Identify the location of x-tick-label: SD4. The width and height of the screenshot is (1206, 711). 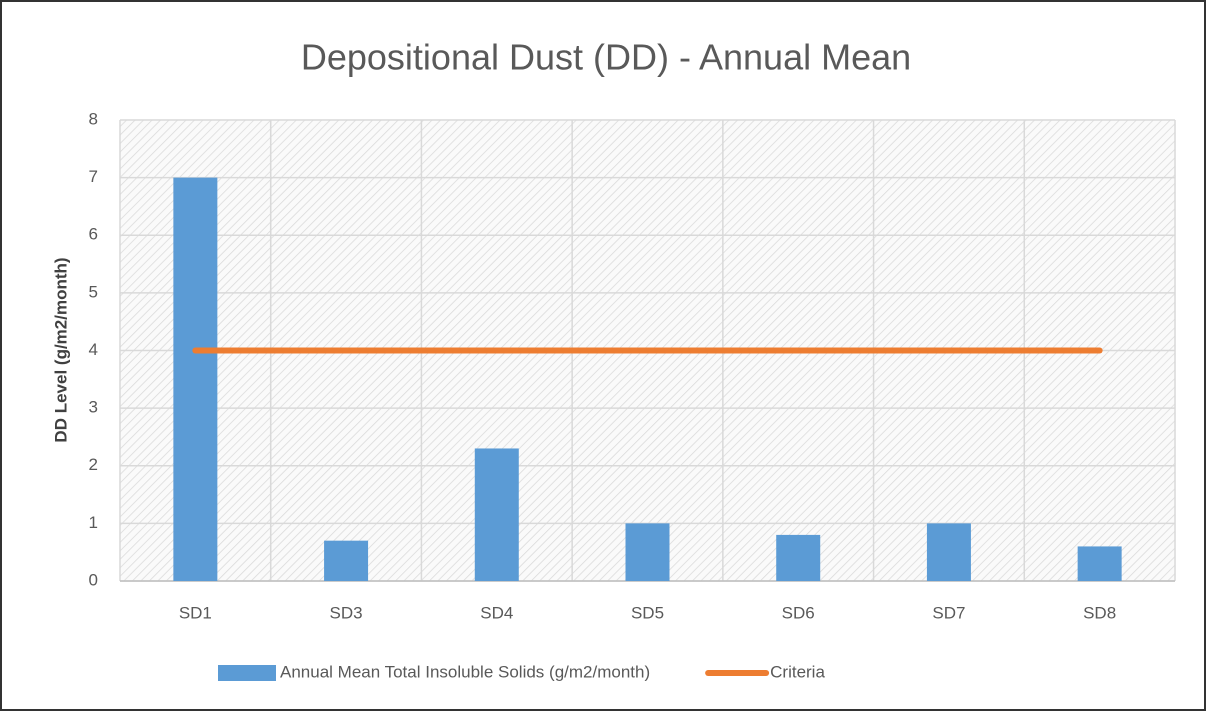
(496, 612).